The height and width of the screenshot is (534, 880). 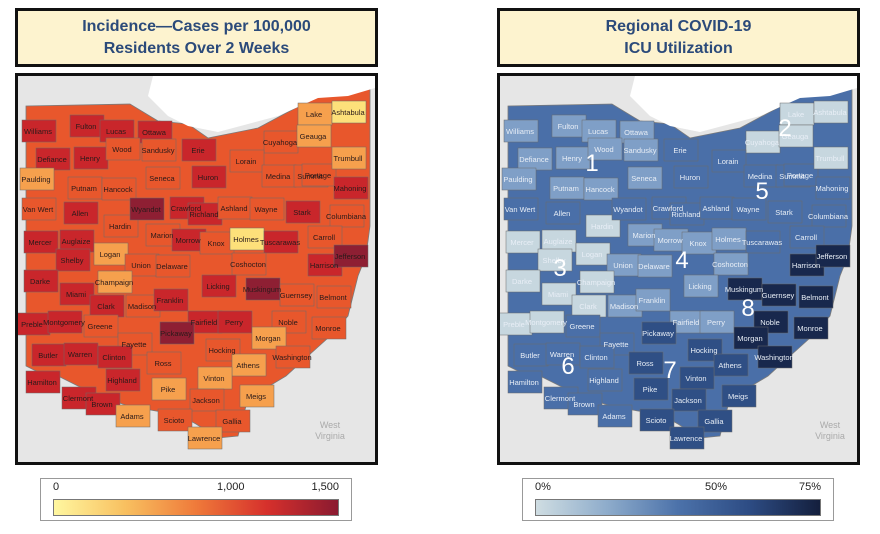 What do you see at coordinates (645, 178) in the screenshot?
I see `right-county-seneca` at bounding box center [645, 178].